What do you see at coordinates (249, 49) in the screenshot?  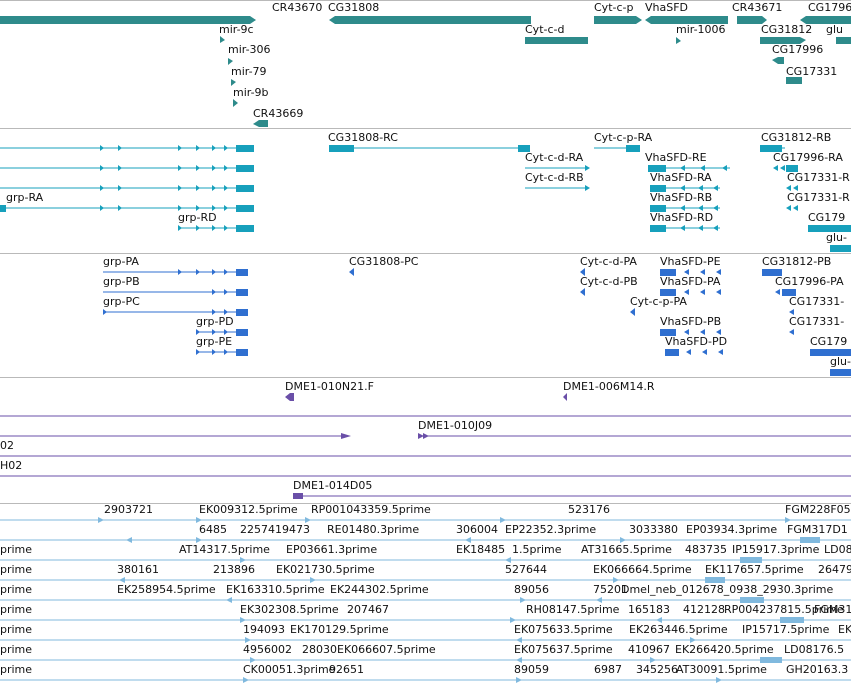 I see `gene-label: mir-306` at bounding box center [249, 49].